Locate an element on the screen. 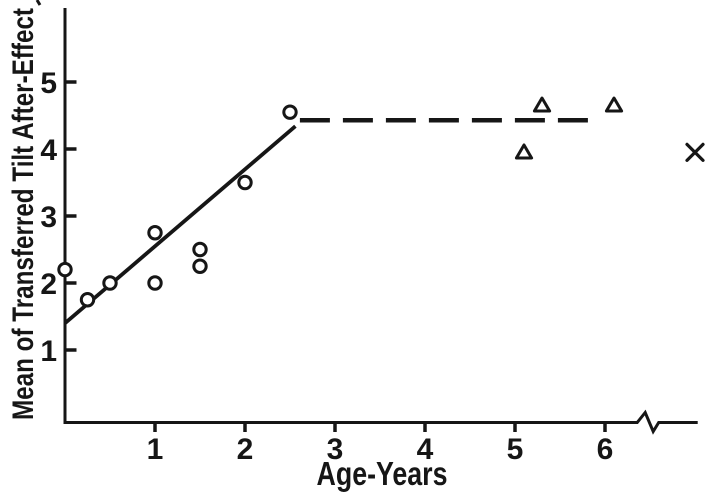  data-point-x-marker is located at coordinates (695, 152).